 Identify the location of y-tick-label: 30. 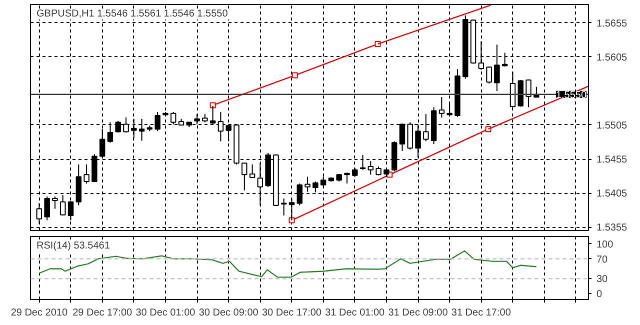
(602, 280).